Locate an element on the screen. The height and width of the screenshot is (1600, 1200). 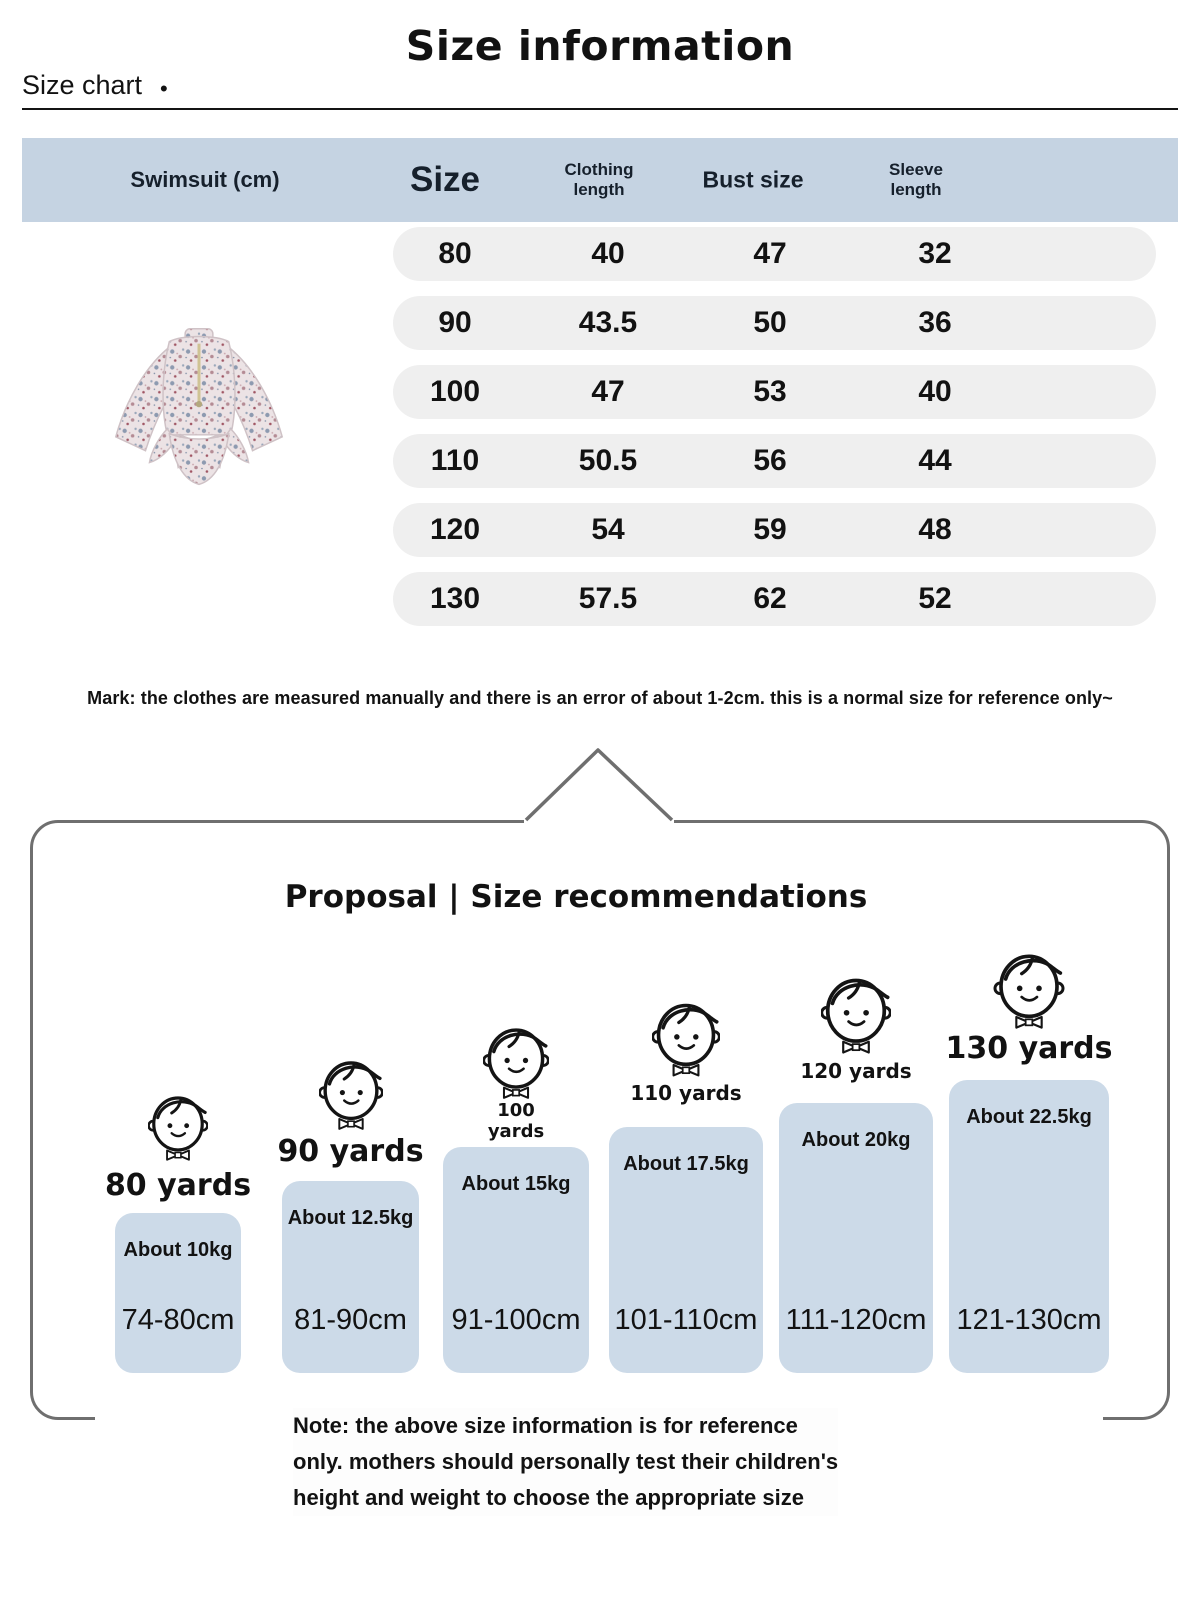
table-row: 90 43.5 50 36 is located at coordinates (774, 323).